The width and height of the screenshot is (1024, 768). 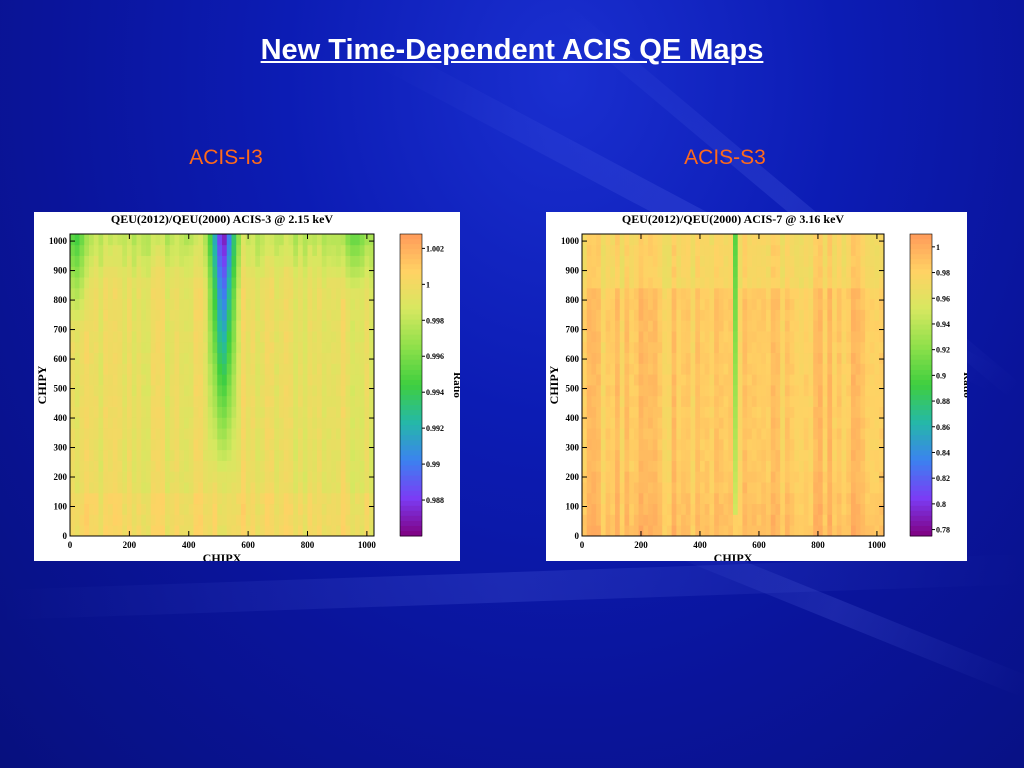 I want to click on y-tick-label: 900, so click(x=573, y=271).